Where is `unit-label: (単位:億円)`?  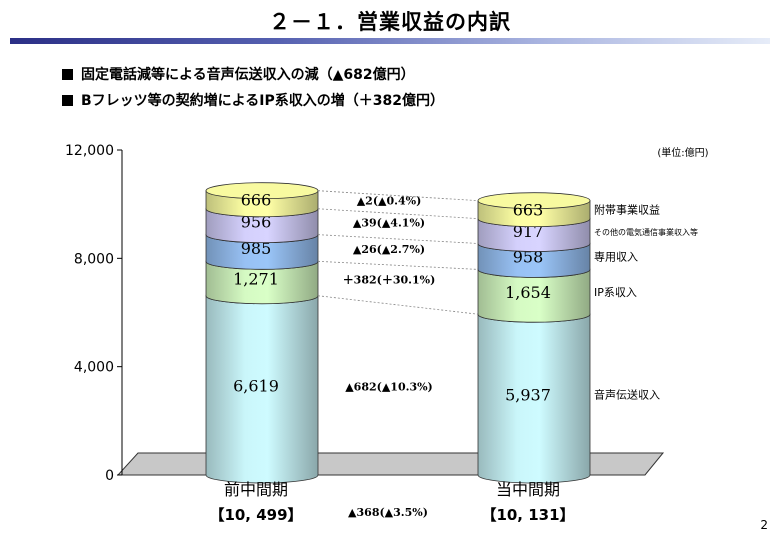 unit-label: (単位:億円) is located at coordinates (682, 152).